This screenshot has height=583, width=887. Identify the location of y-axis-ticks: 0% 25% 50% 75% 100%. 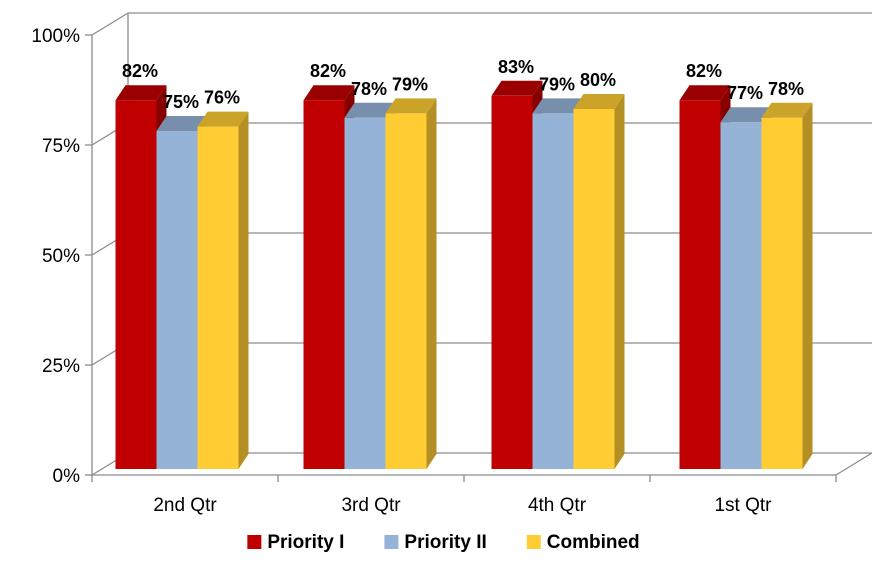
(61, 256).